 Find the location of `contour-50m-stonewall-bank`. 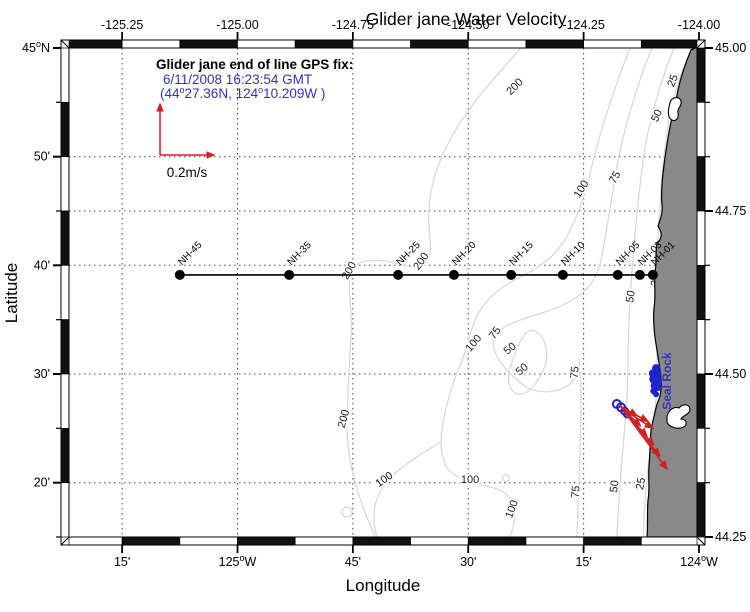

contour-50m-stonewall-bank is located at coordinates (527, 362).